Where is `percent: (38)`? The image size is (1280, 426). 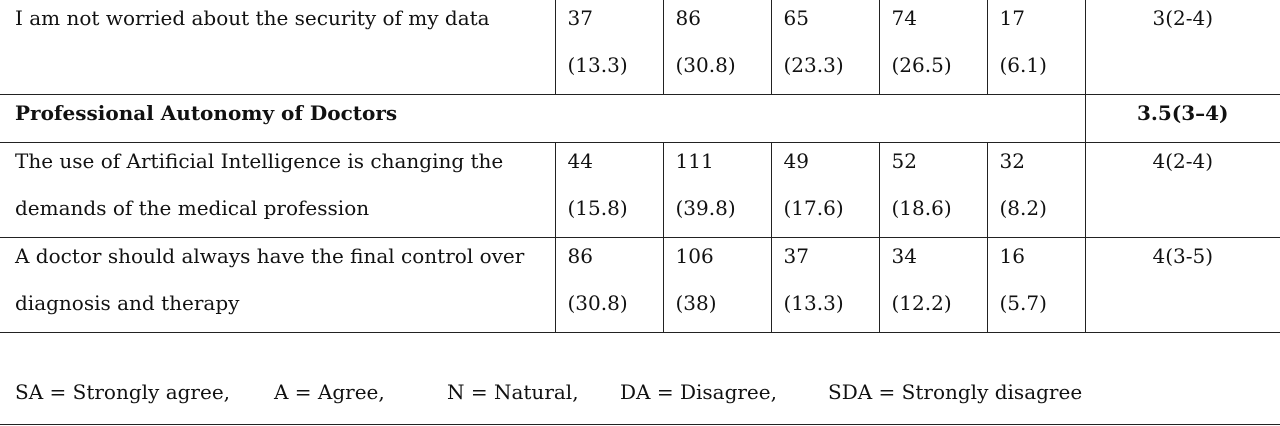
percent: (38) is located at coordinates (696, 303).